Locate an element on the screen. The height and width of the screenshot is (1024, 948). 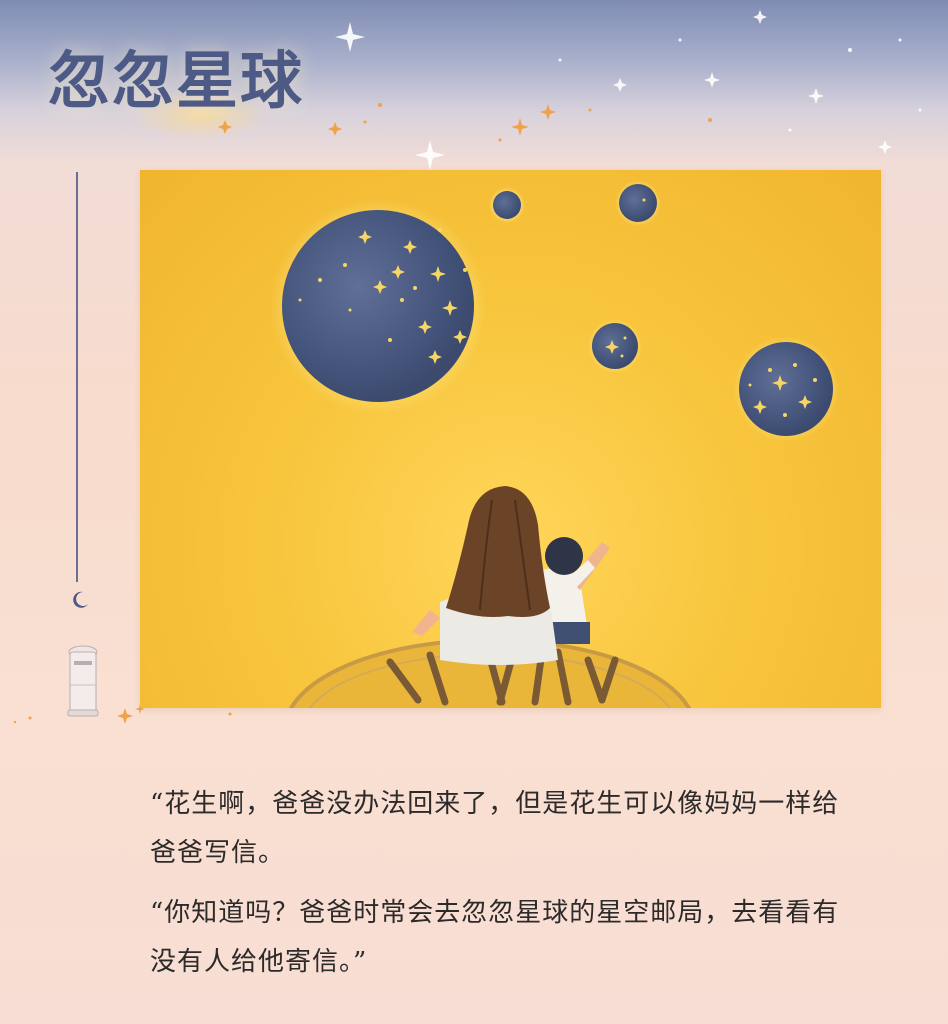
mailbox-icon is located at coordinates (83, 681).